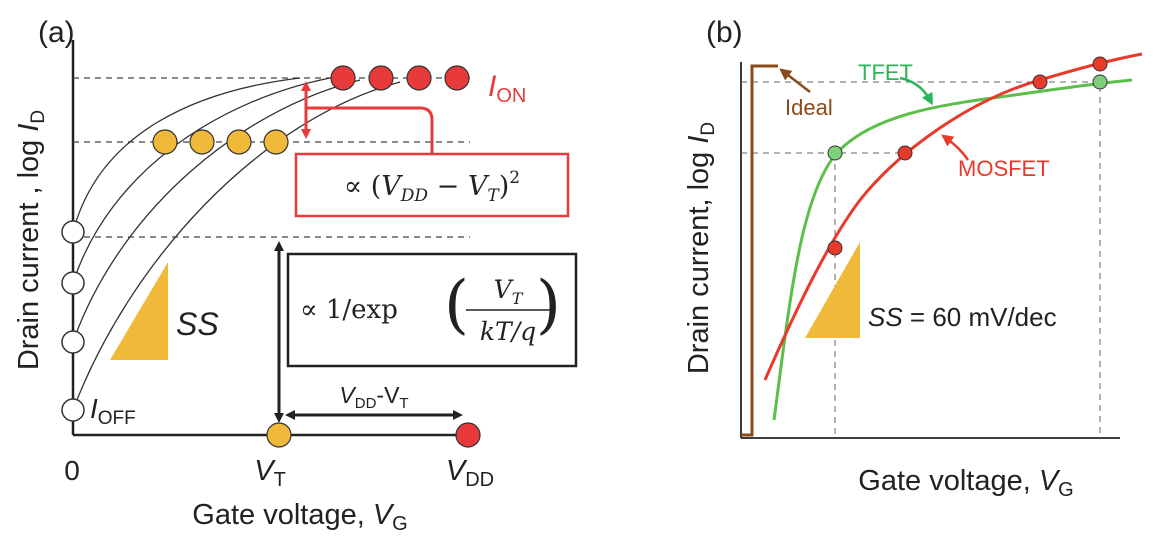 The width and height of the screenshot is (1156, 536). I want to click on panel-a-ion-label: ION, so click(507, 88).